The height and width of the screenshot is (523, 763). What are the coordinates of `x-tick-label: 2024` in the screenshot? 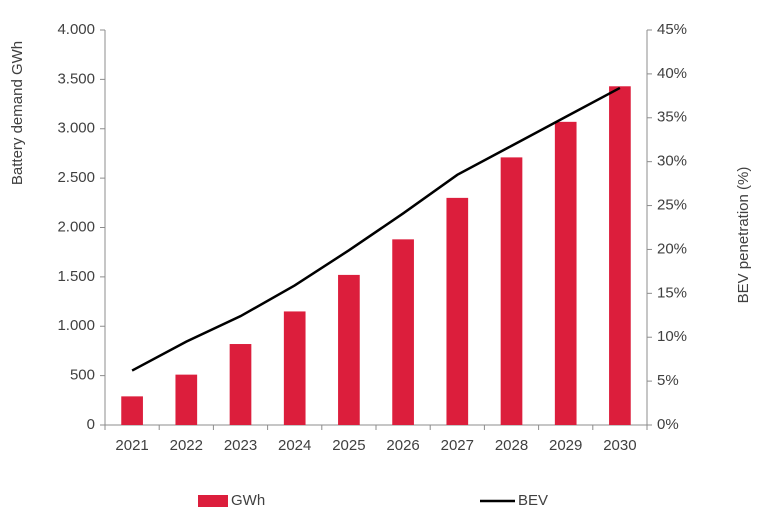 It's located at (294, 445).